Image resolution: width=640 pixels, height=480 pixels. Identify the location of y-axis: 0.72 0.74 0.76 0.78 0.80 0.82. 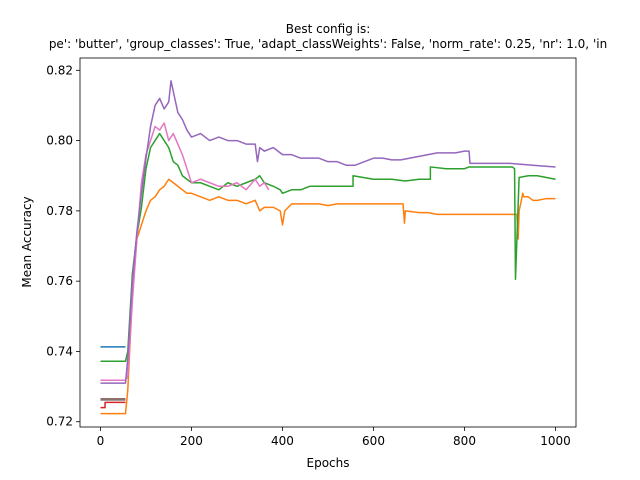
(63, 246).